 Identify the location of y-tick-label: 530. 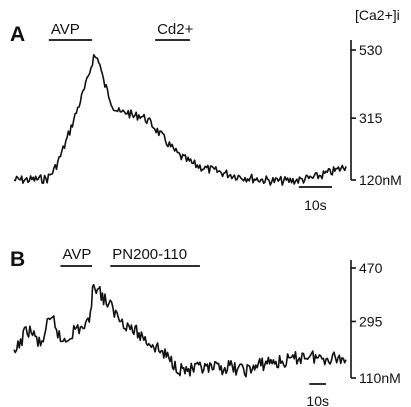
(371, 50).